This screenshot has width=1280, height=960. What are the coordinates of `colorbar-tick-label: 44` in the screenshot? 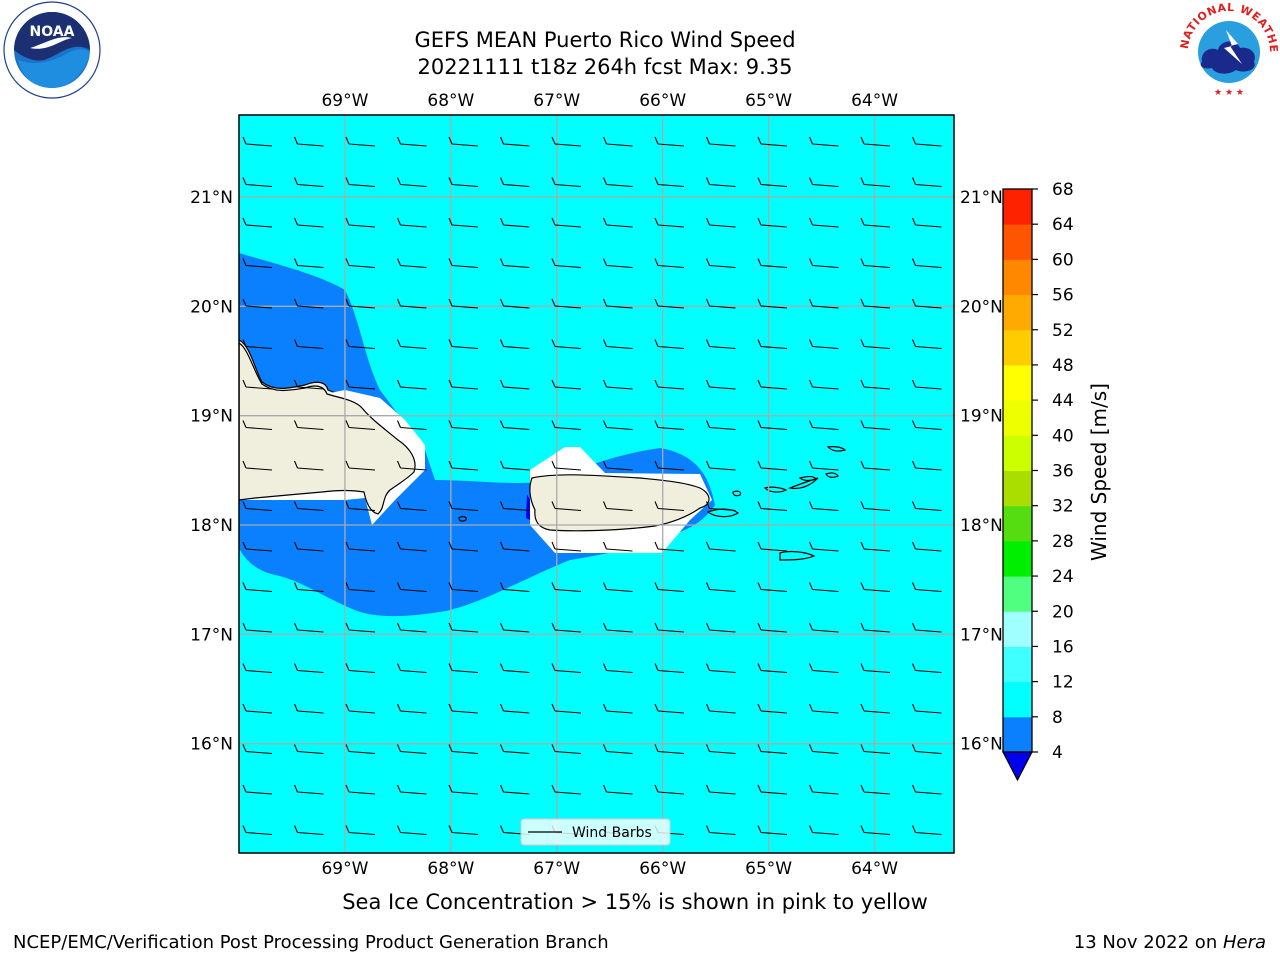 It's located at (1063, 401).